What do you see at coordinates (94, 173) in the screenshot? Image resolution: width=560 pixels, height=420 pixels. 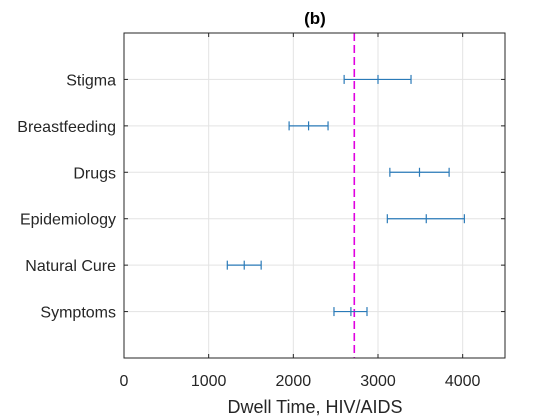 I see `y-category-label: Drugs` at bounding box center [94, 173].